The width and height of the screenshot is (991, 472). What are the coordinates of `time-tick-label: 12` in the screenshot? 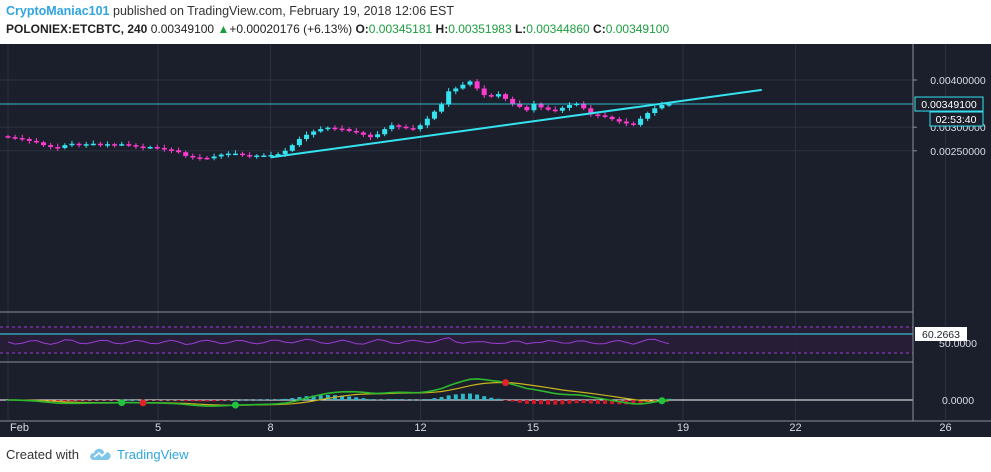 It's located at (420, 428).